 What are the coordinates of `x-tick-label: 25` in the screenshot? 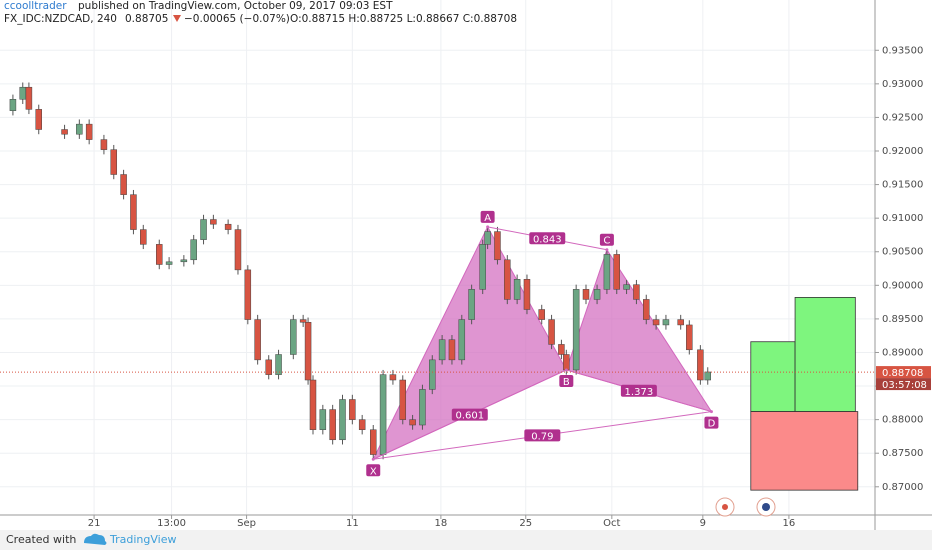 It's located at (525, 523).